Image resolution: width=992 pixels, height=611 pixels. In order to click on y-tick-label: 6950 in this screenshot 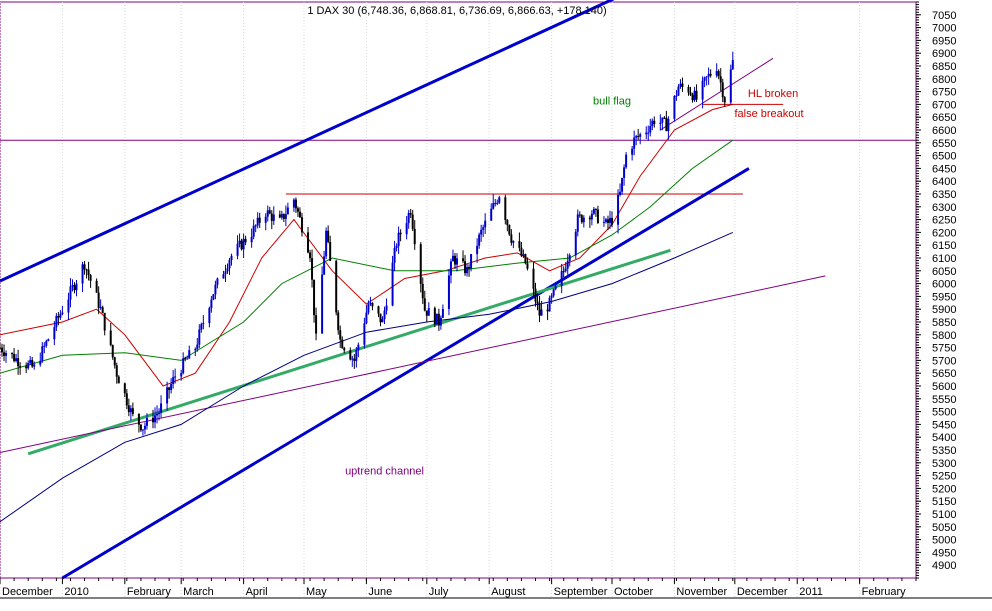, I will do `click(944, 41)`.